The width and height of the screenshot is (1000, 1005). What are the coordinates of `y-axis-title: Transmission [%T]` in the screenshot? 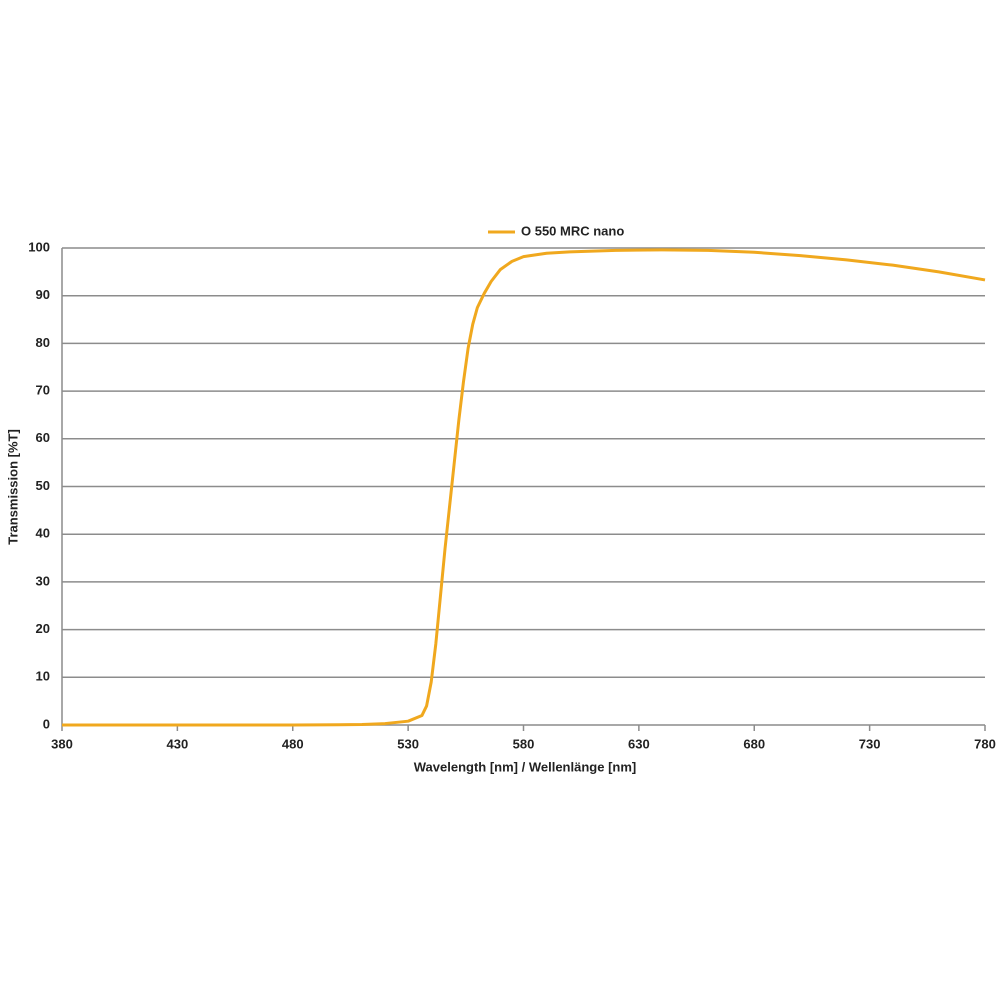 It's located at (12, 487).